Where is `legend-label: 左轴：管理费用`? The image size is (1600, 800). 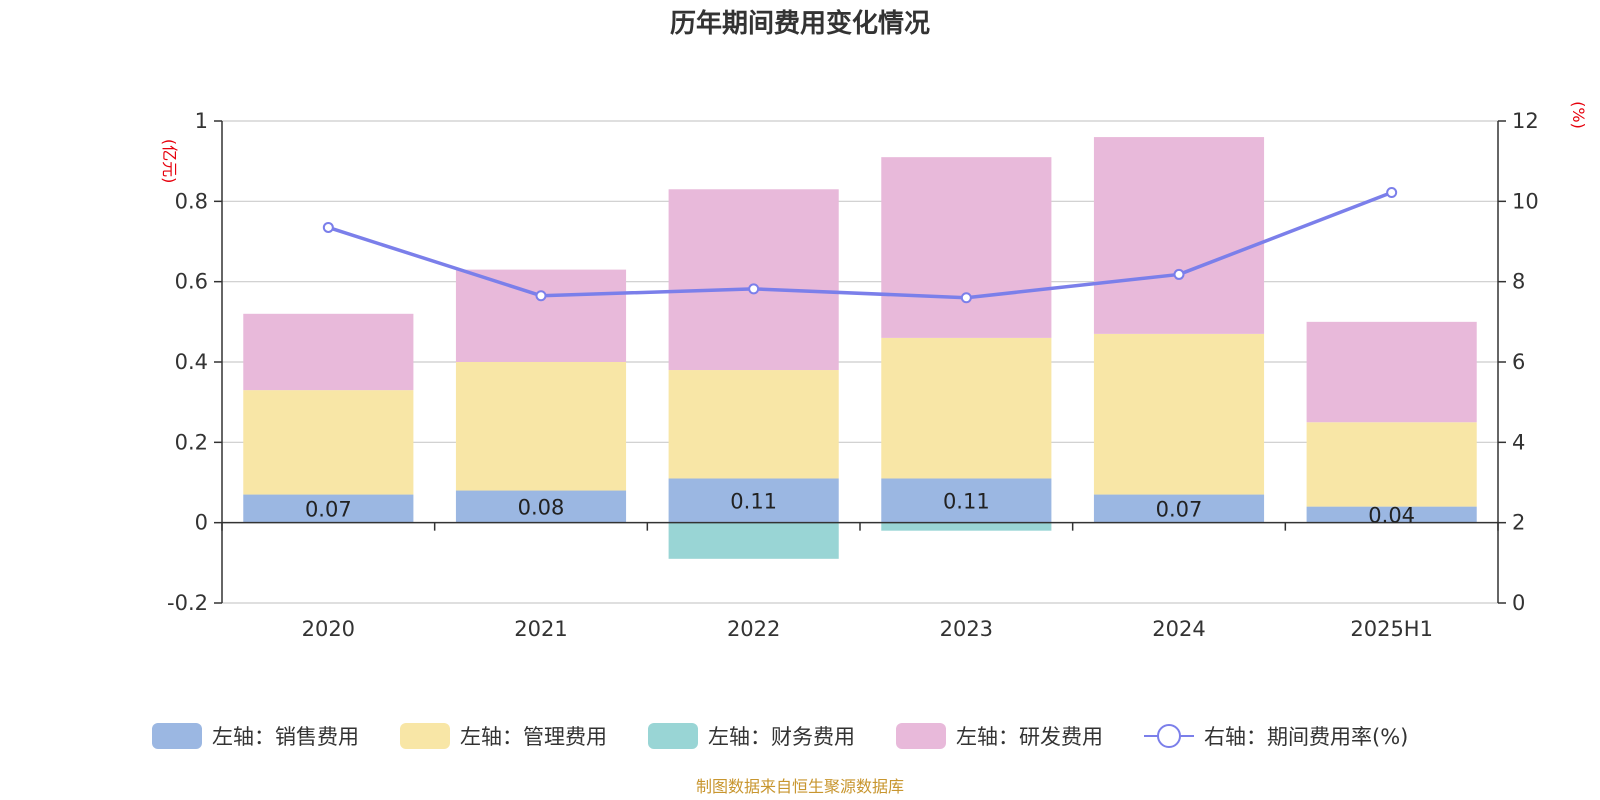
legend-label: 左轴：管理费用 is located at coordinates (533, 737).